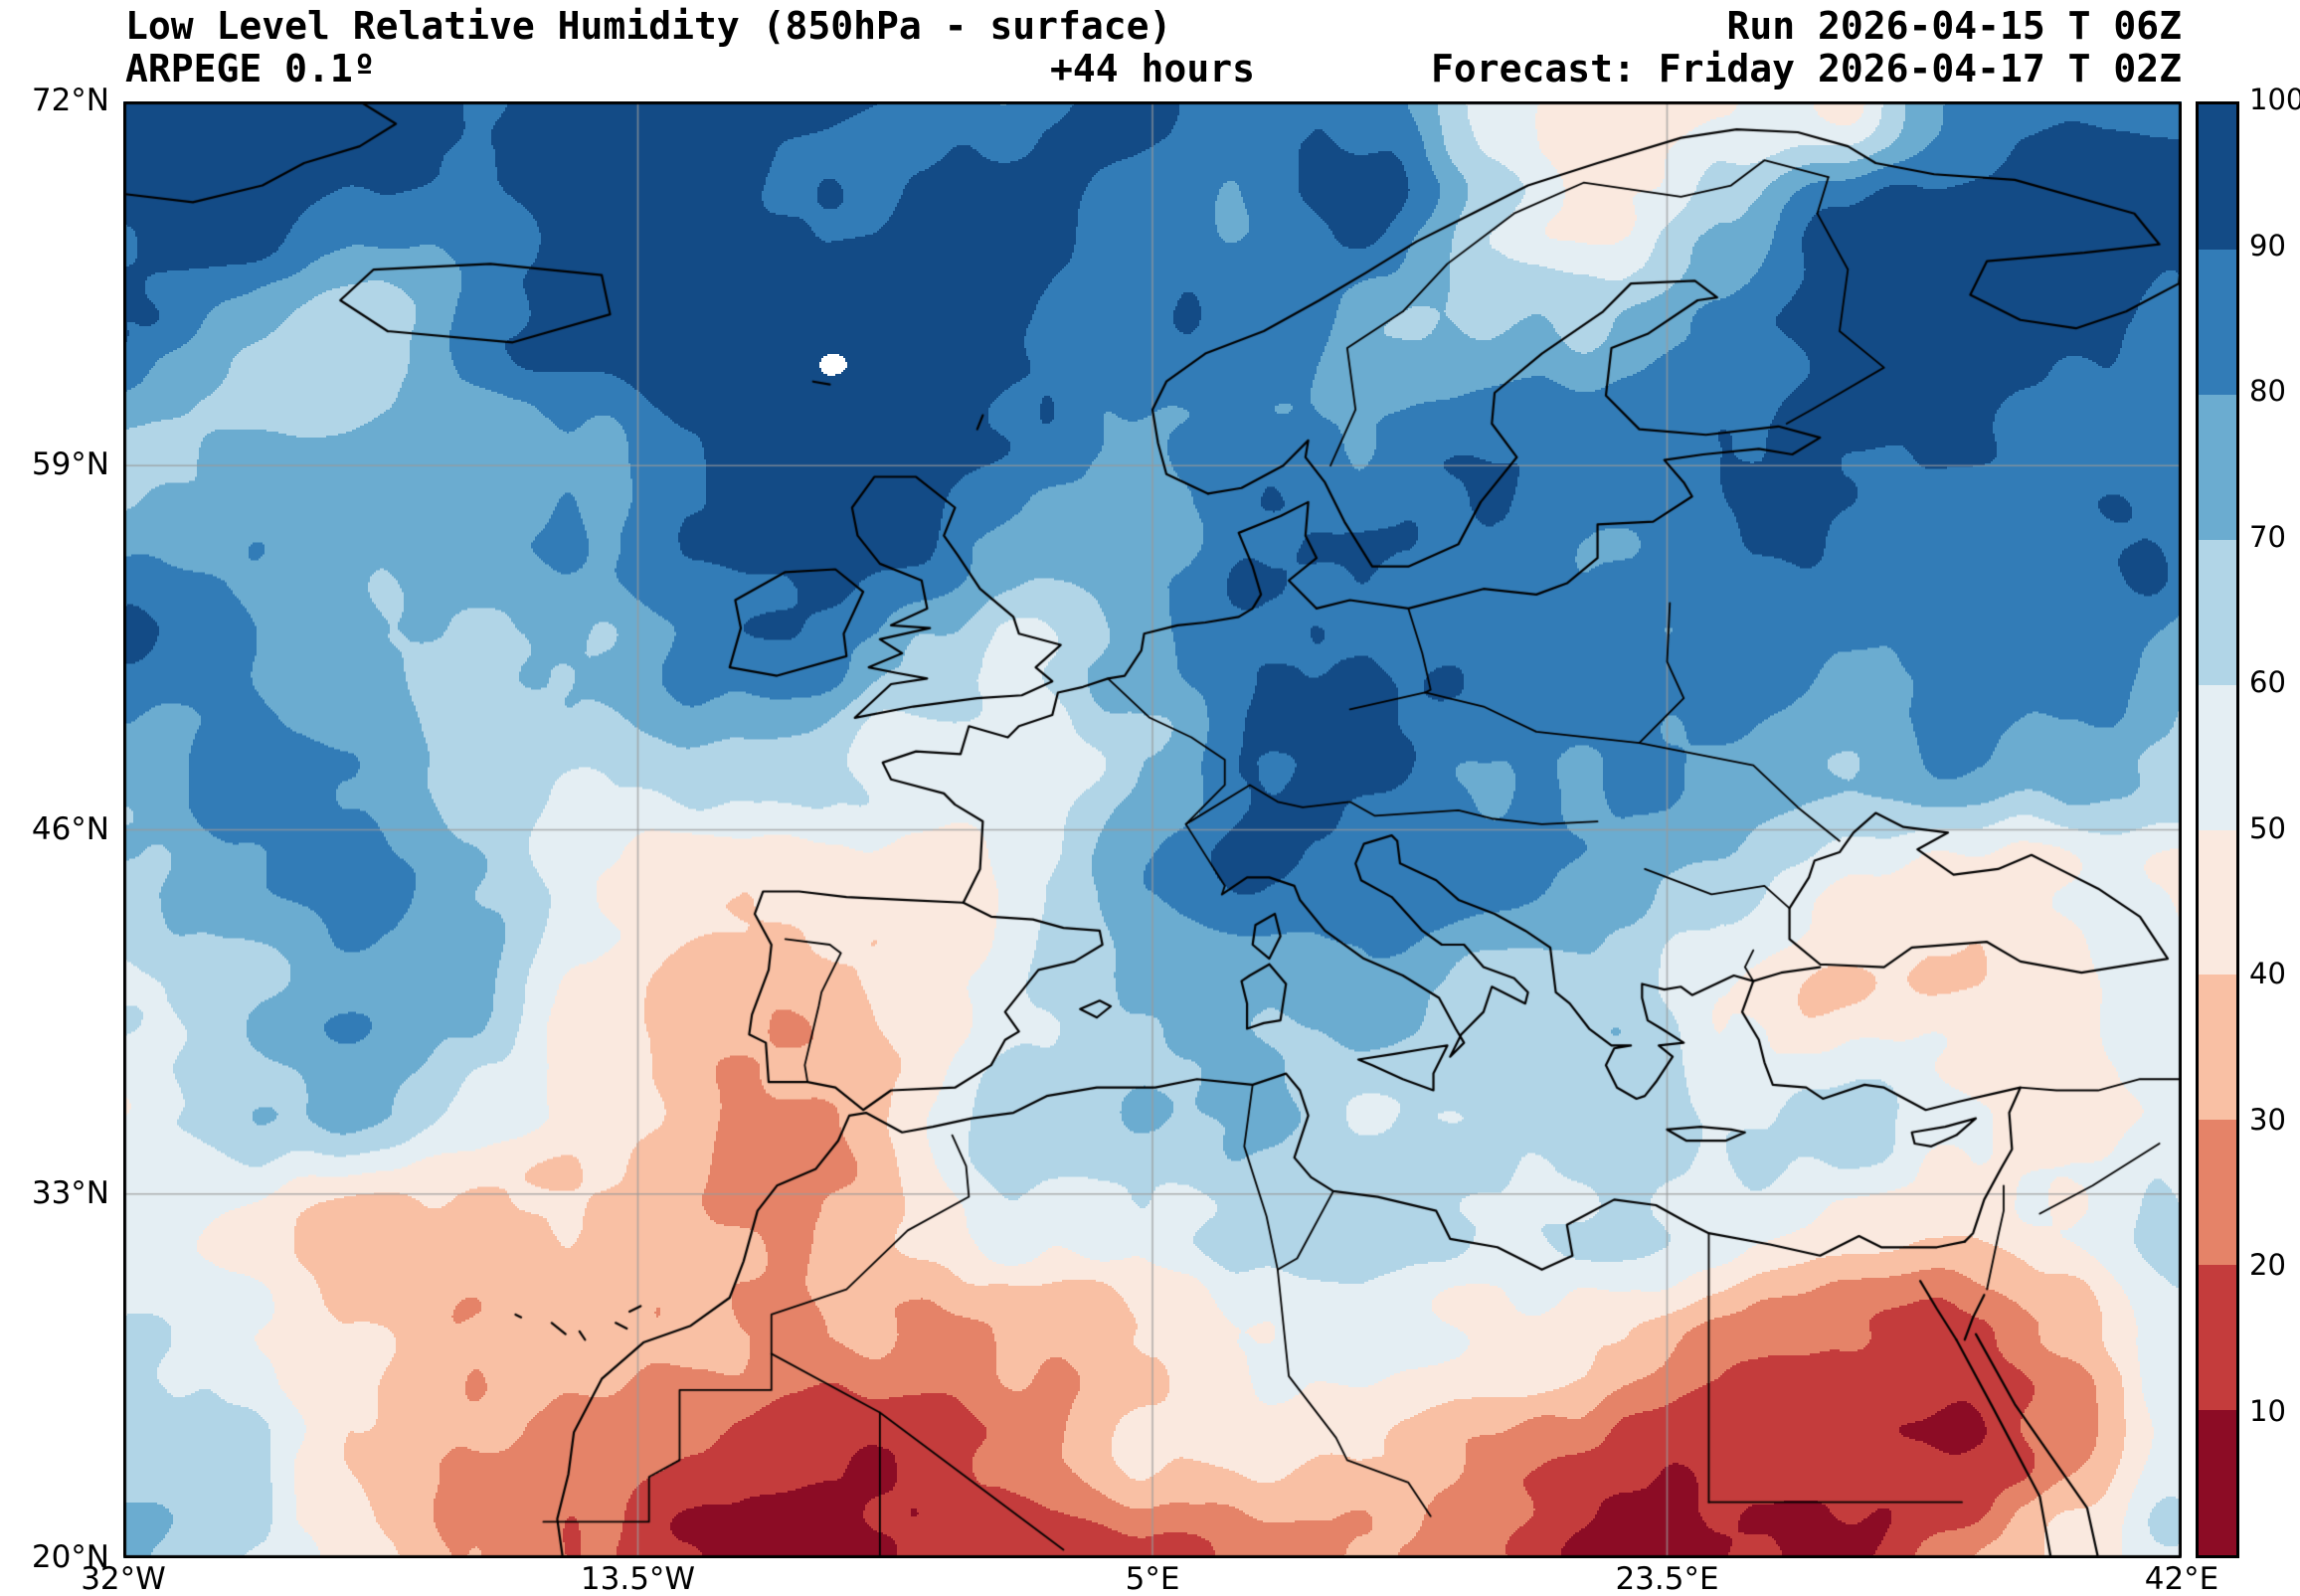  Describe the element at coordinates (2267, 974) in the screenshot. I see `colorbar-tick-label: 40` at that location.